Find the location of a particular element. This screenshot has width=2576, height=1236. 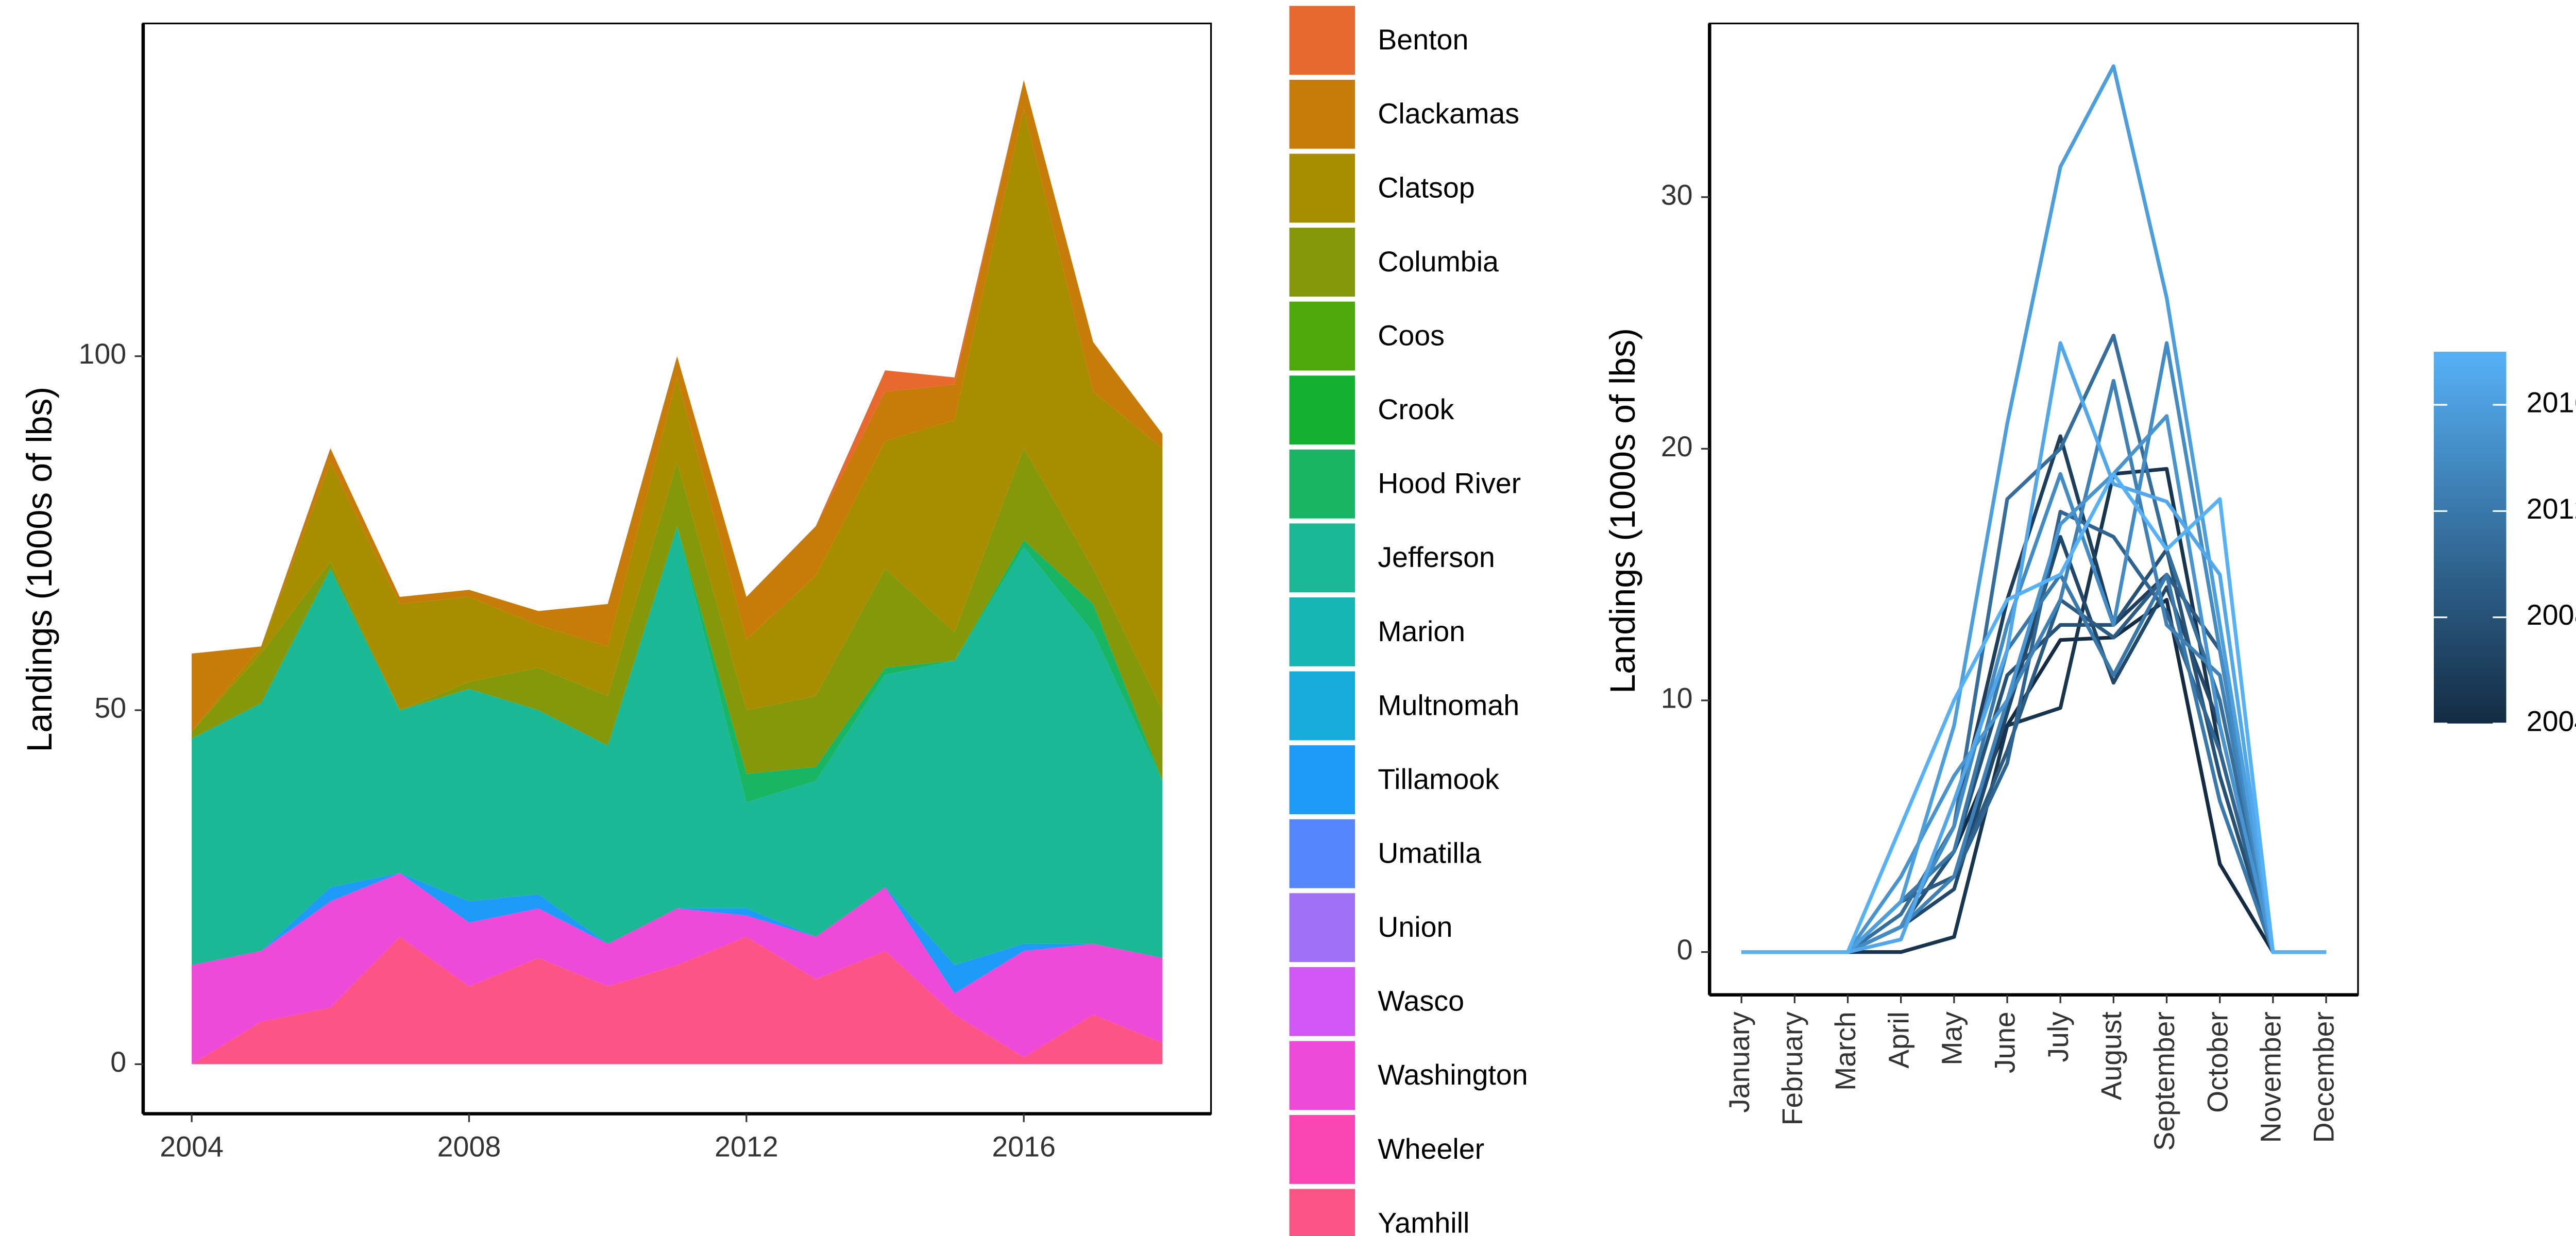

legend-label: Benton is located at coordinates (1423, 40).